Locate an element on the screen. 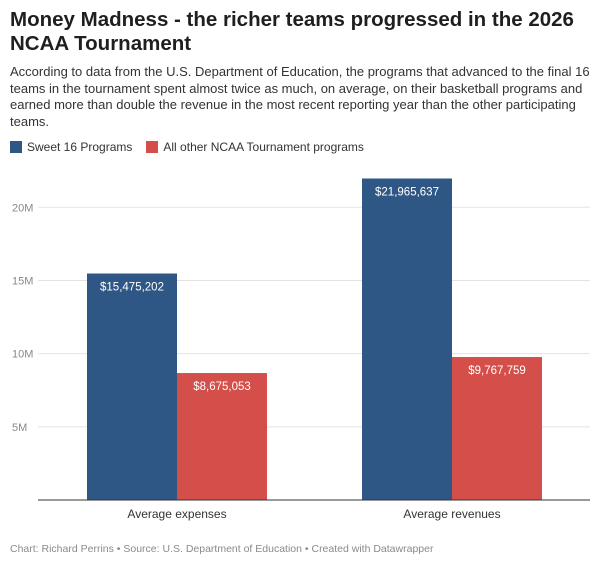  legend-swatch-others is located at coordinates (152, 147).